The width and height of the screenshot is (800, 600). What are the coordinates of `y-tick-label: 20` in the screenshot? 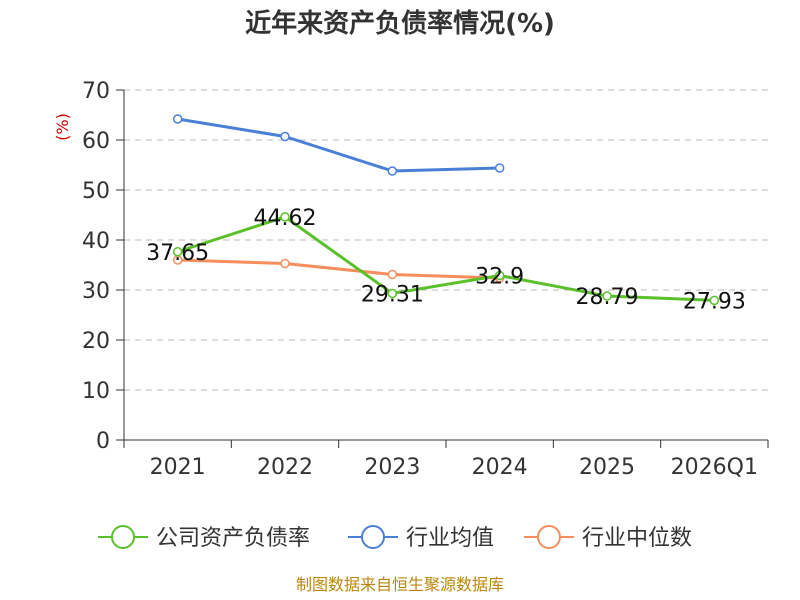 It's located at (96, 341).